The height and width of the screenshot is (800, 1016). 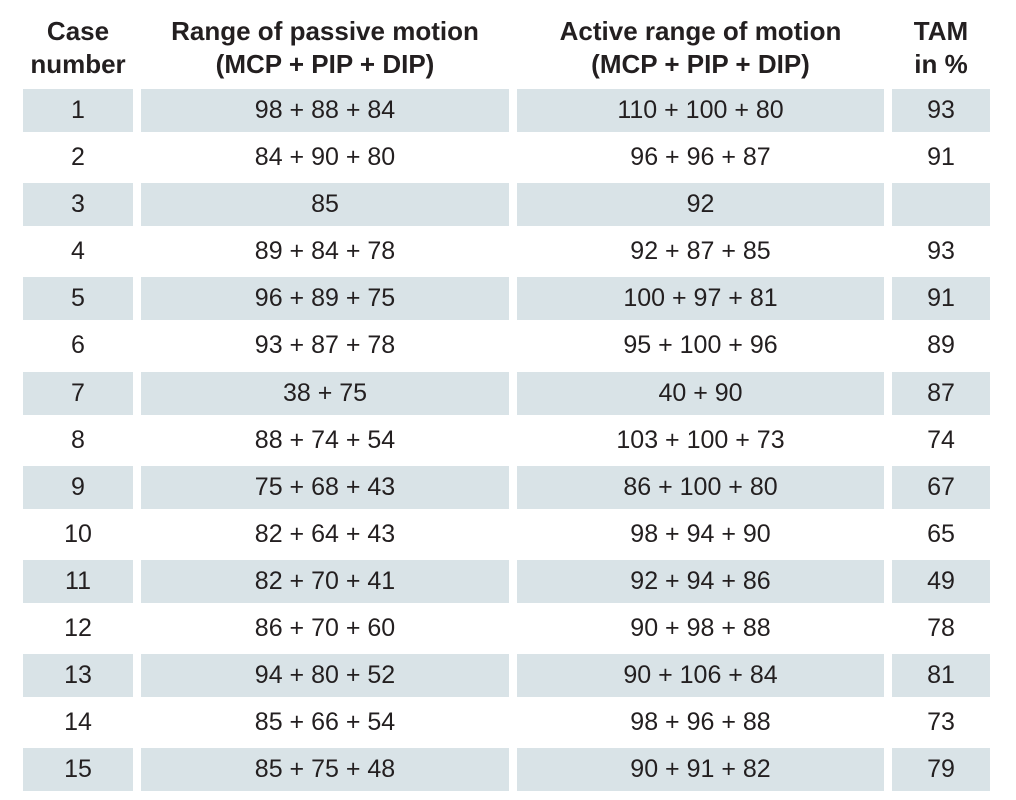 What do you see at coordinates (325, 676) in the screenshot?
I see `passive-motion-cell: 94 + 80 + 52` at bounding box center [325, 676].